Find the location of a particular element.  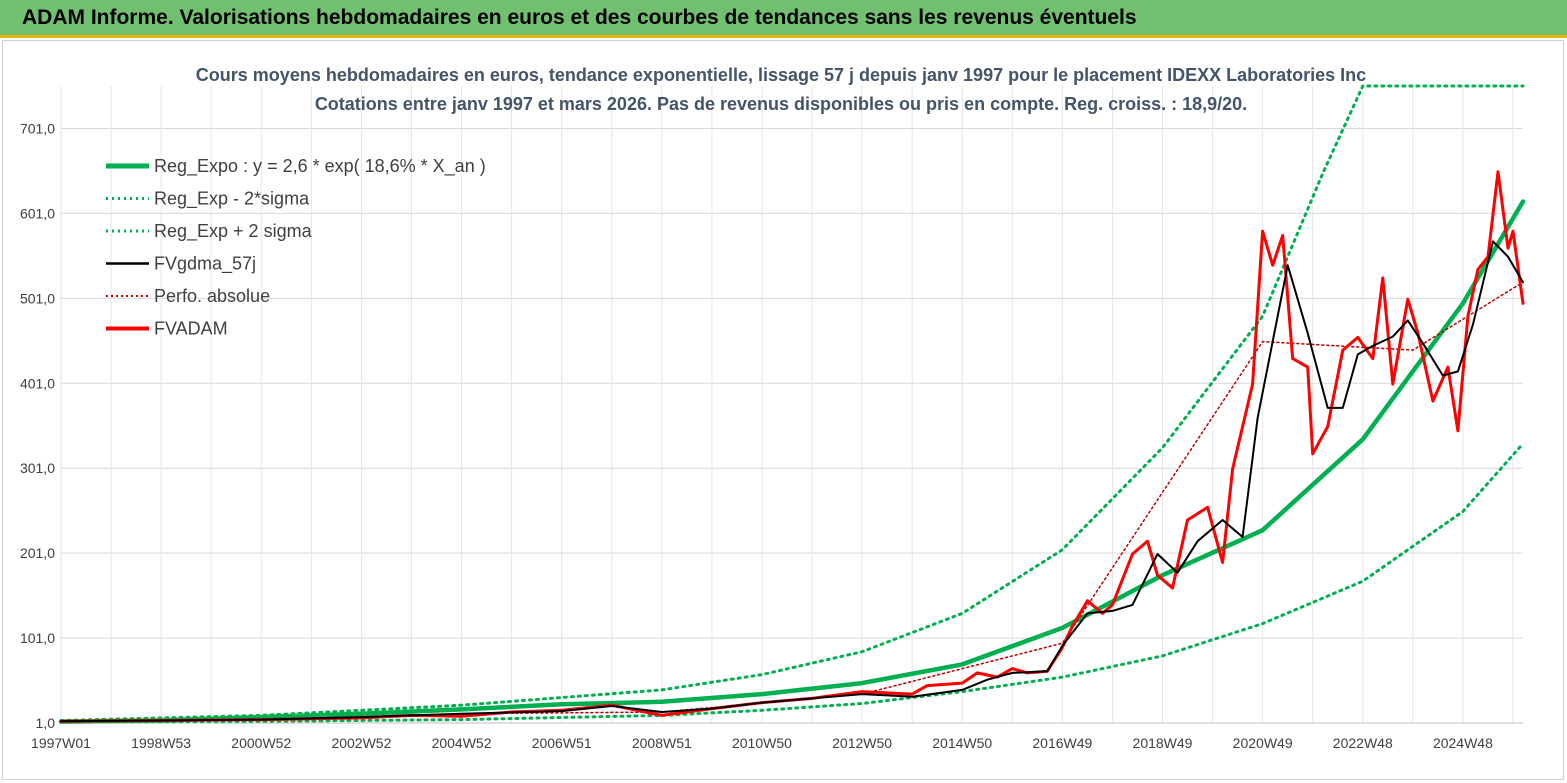

x-tick-label: 2000W52 is located at coordinates (261, 743).